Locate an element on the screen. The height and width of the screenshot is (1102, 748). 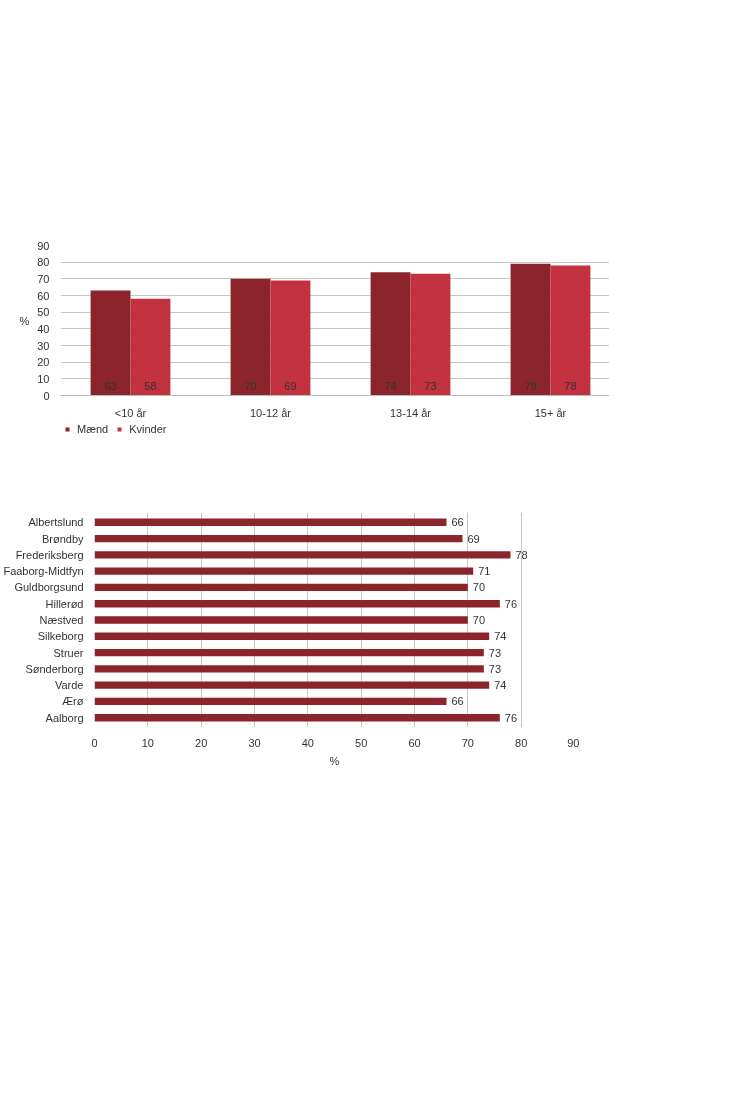
x-tick-label: 60 is located at coordinates (414, 742).